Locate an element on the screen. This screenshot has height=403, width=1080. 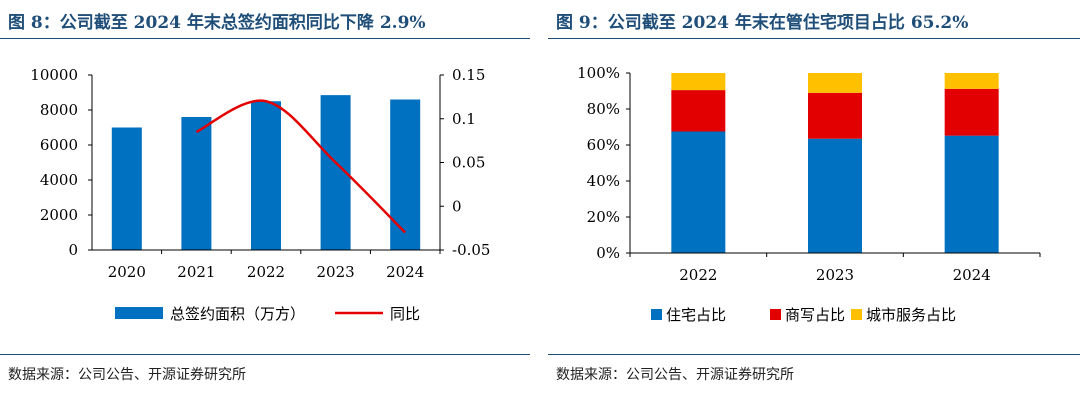
left-tick-label: 6000 is located at coordinates (59, 145).